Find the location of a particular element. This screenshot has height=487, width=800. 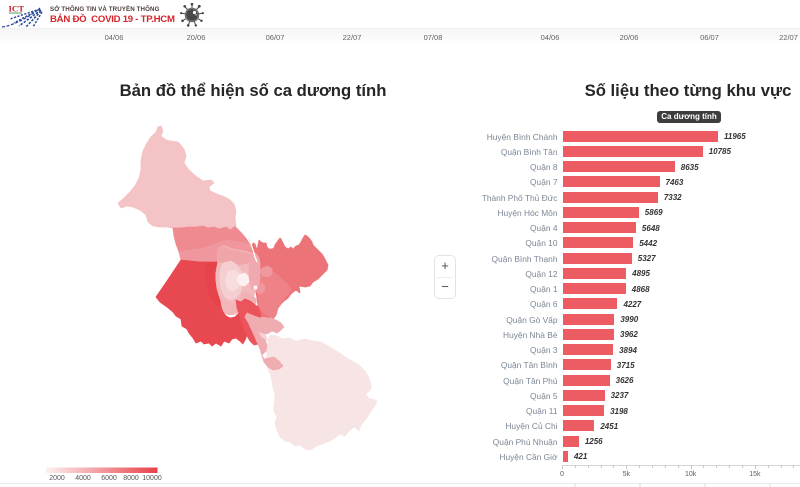

svg-text: 2000 is located at coordinates (57, 478).